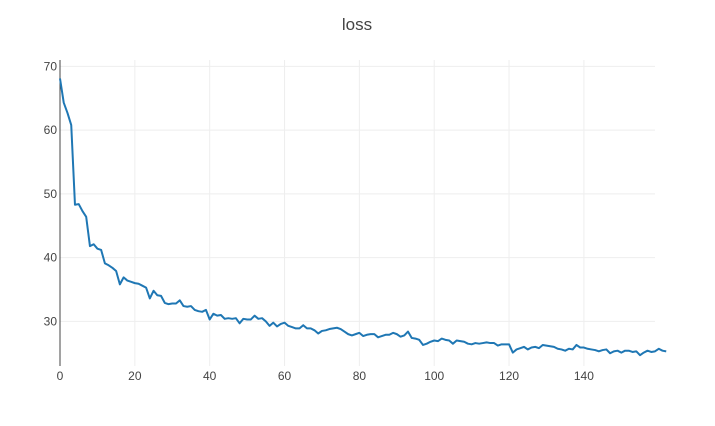  What do you see at coordinates (51, 321) in the screenshot?
I see `y-tick-label: 30` at bounding box center [51, 321].